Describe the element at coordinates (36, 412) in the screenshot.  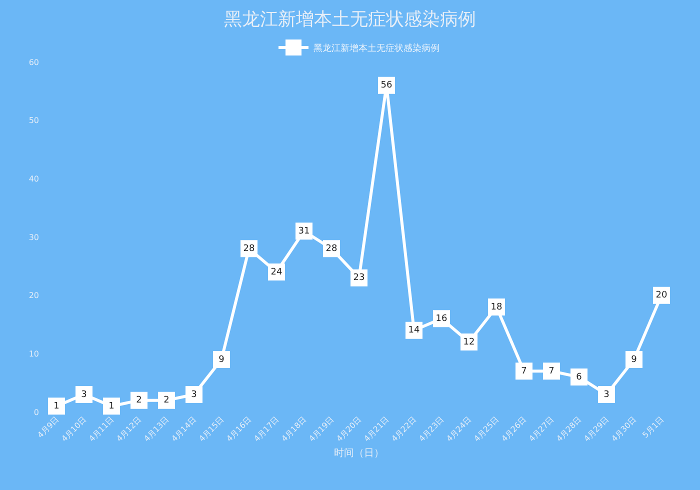
I see `y-tick-label: 0` at that location.